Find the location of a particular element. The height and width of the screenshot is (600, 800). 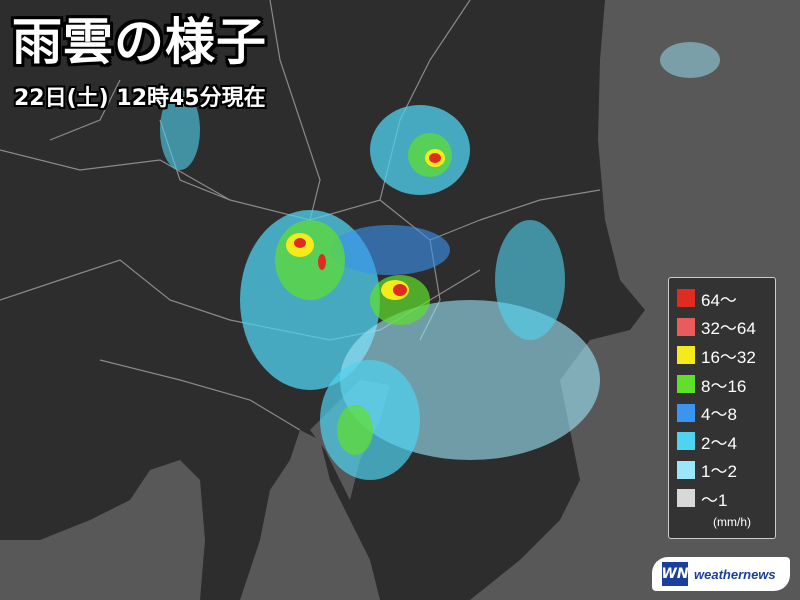

legend-item: 4～8 is located at coordinates (726, 412).